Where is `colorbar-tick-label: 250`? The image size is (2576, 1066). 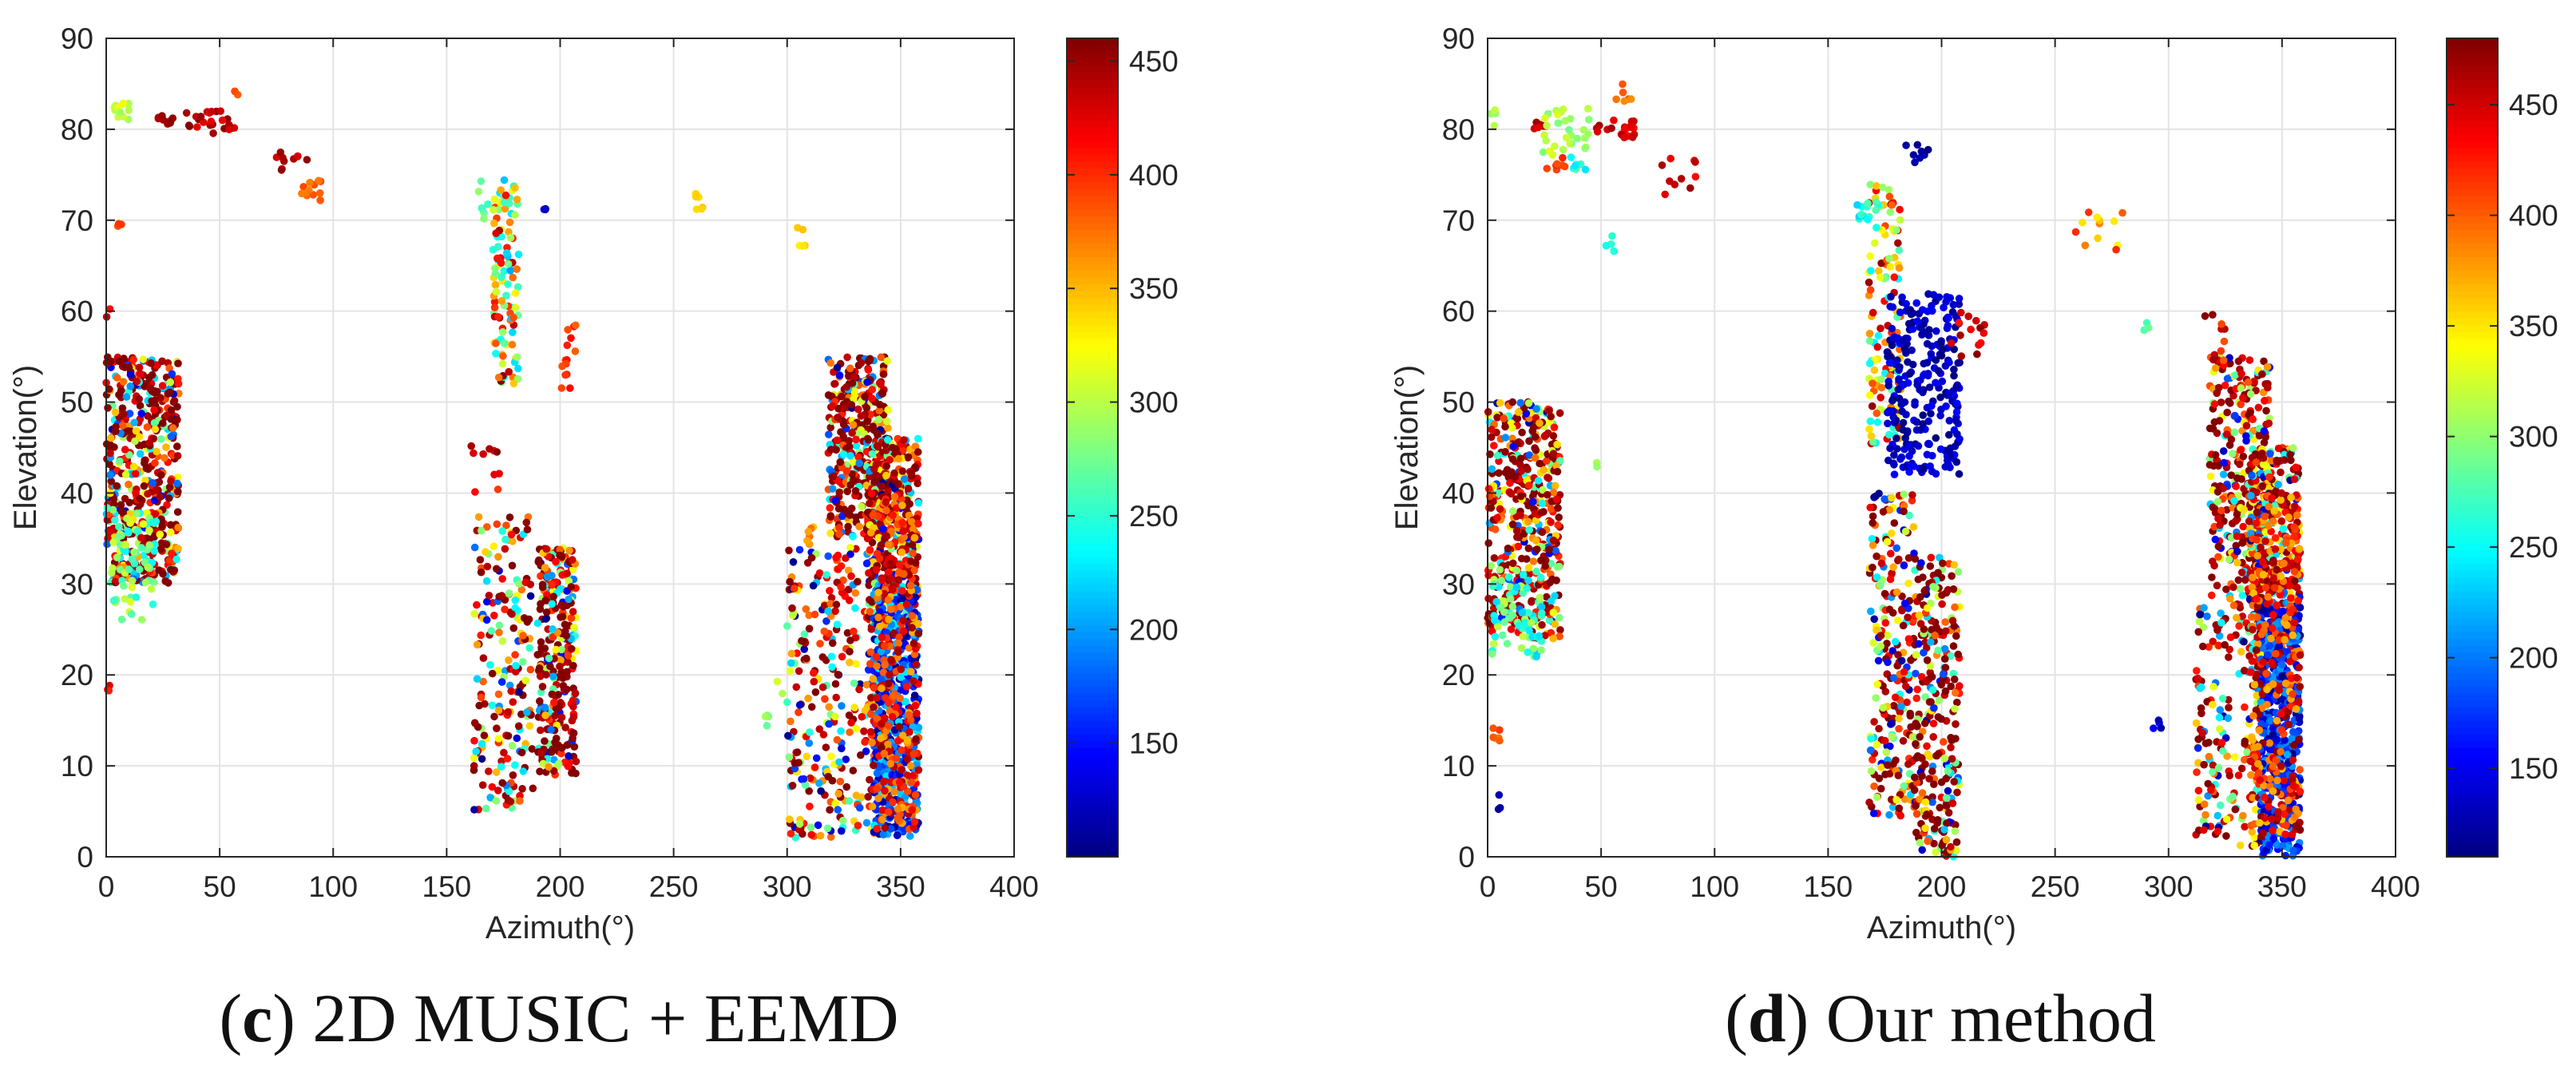
colorbar-tick-label: 250 is located at coordinates (1154, 516).